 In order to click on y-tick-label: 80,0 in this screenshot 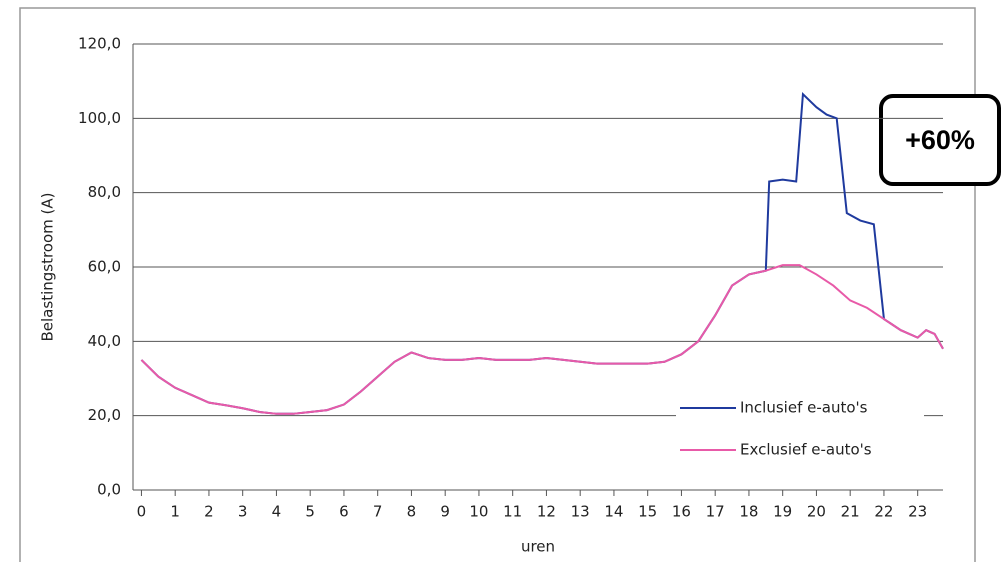, I will do `click(104, 192)`.